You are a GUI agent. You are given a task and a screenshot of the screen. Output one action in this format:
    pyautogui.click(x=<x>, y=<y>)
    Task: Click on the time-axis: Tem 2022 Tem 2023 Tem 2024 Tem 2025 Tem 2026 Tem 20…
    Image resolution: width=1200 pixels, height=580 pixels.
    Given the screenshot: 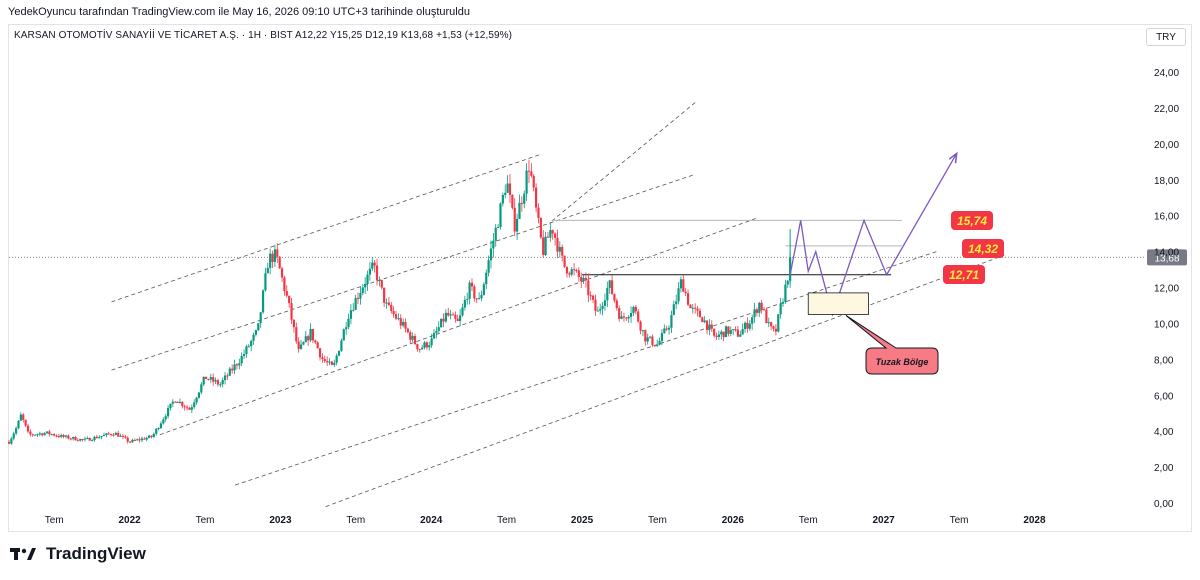 What is the action you would take?
    pyautogui.click(x=545, y=520)
    